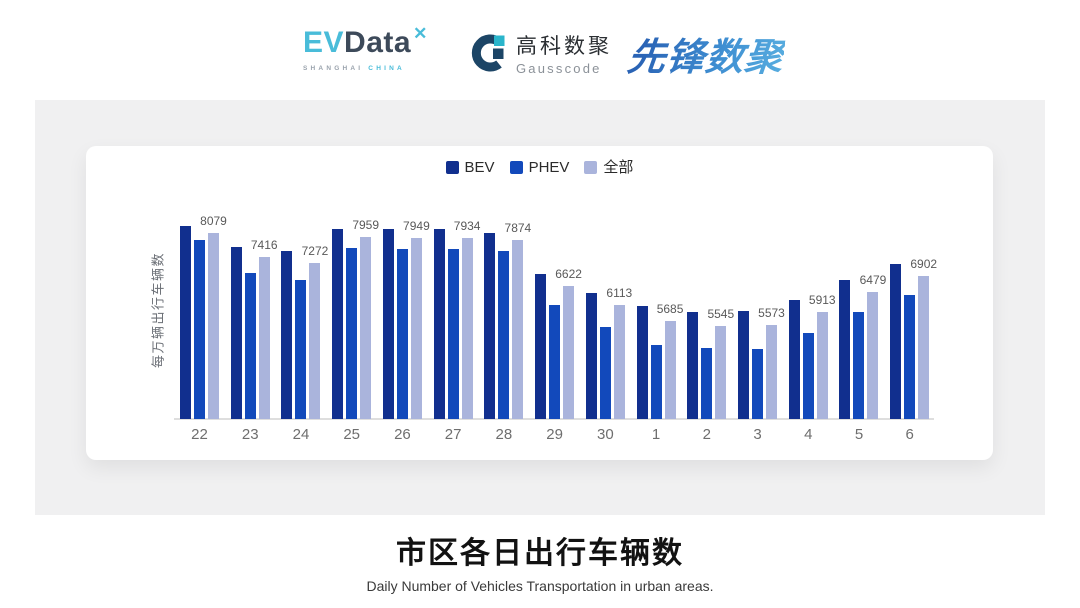  Describe the element at coordinates (333, 68) in the screenshot. I see `evdata-tagline-shanghai: SHANGHAI` at that location.